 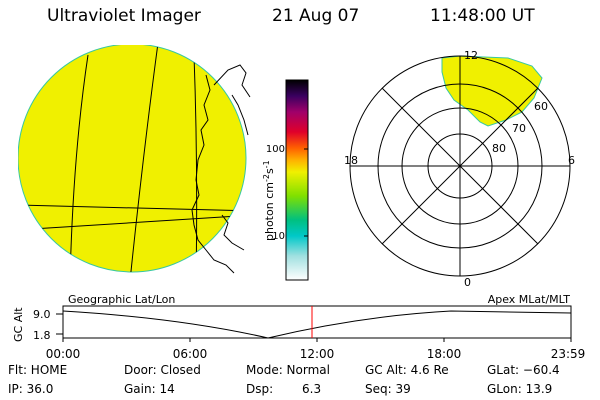 What do you see at coordinates (541, 106) in the screenshot?
I see `lat-label-60: 60` at bounding box center [541, 106].